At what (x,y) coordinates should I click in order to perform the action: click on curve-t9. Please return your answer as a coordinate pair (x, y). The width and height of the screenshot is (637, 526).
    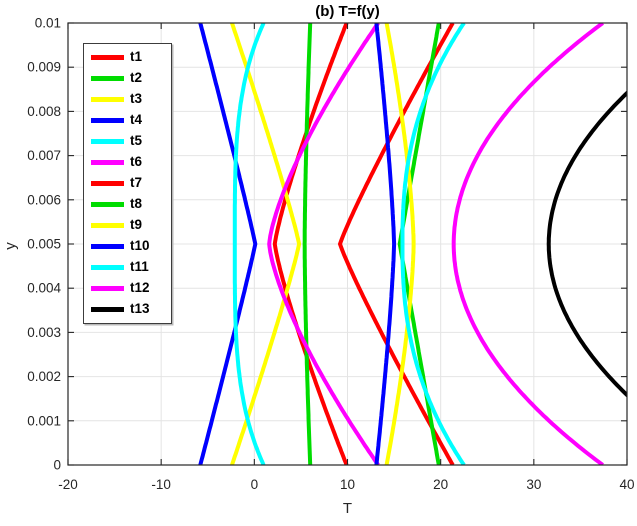
    Looking at the image, I should click on (400, 244).